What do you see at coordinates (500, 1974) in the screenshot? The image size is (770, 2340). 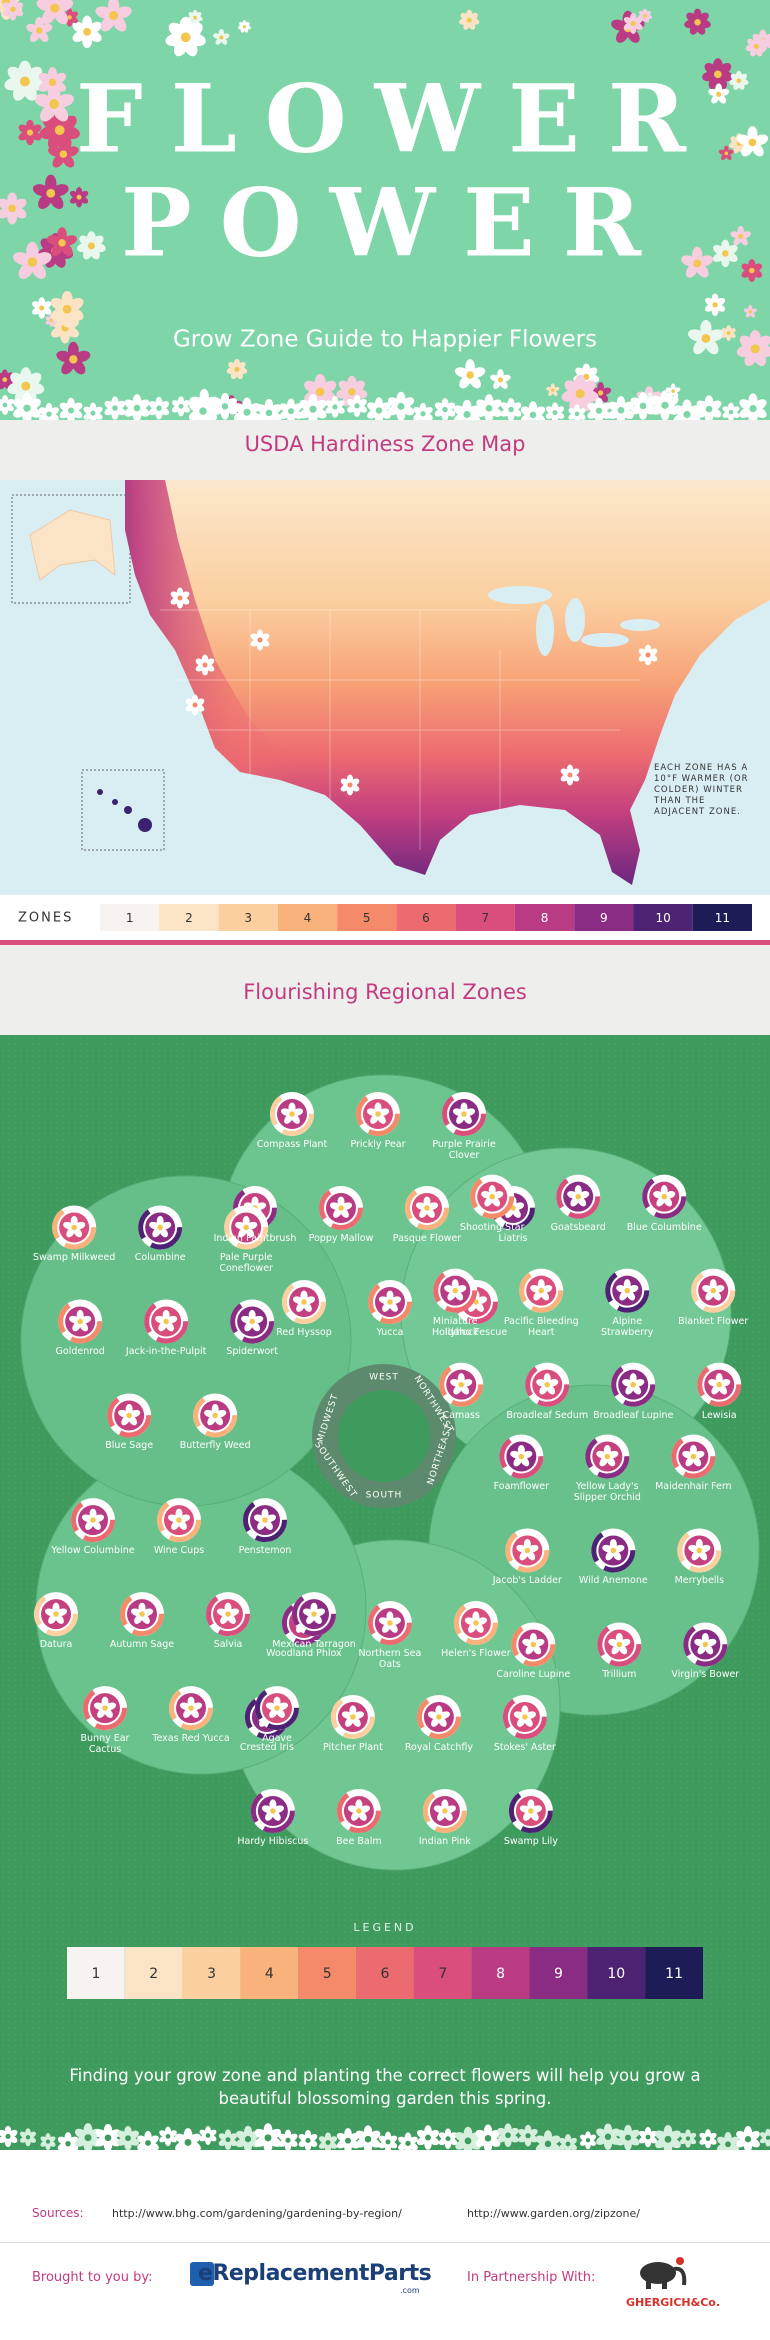 I see `zone-label: 8` at bounding box center [500, 1974].